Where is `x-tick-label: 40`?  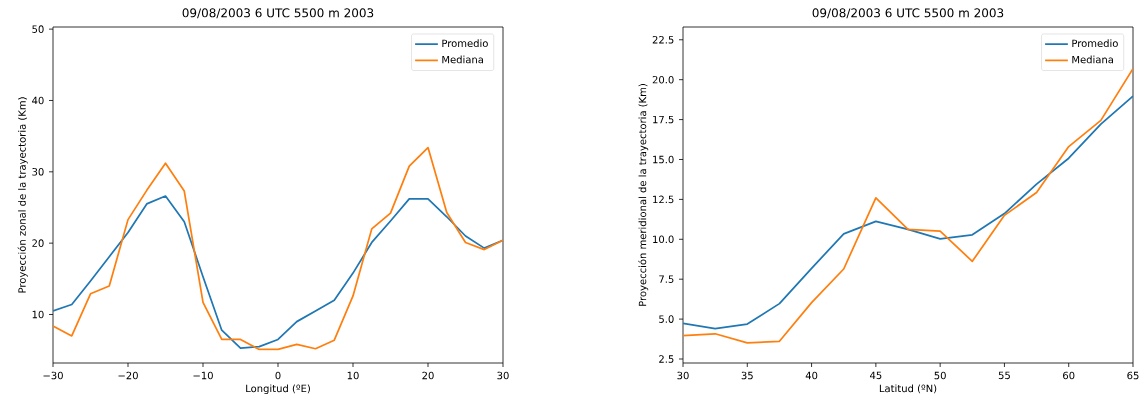
x-tick-label: 40 is located at coordinates (811, 375).